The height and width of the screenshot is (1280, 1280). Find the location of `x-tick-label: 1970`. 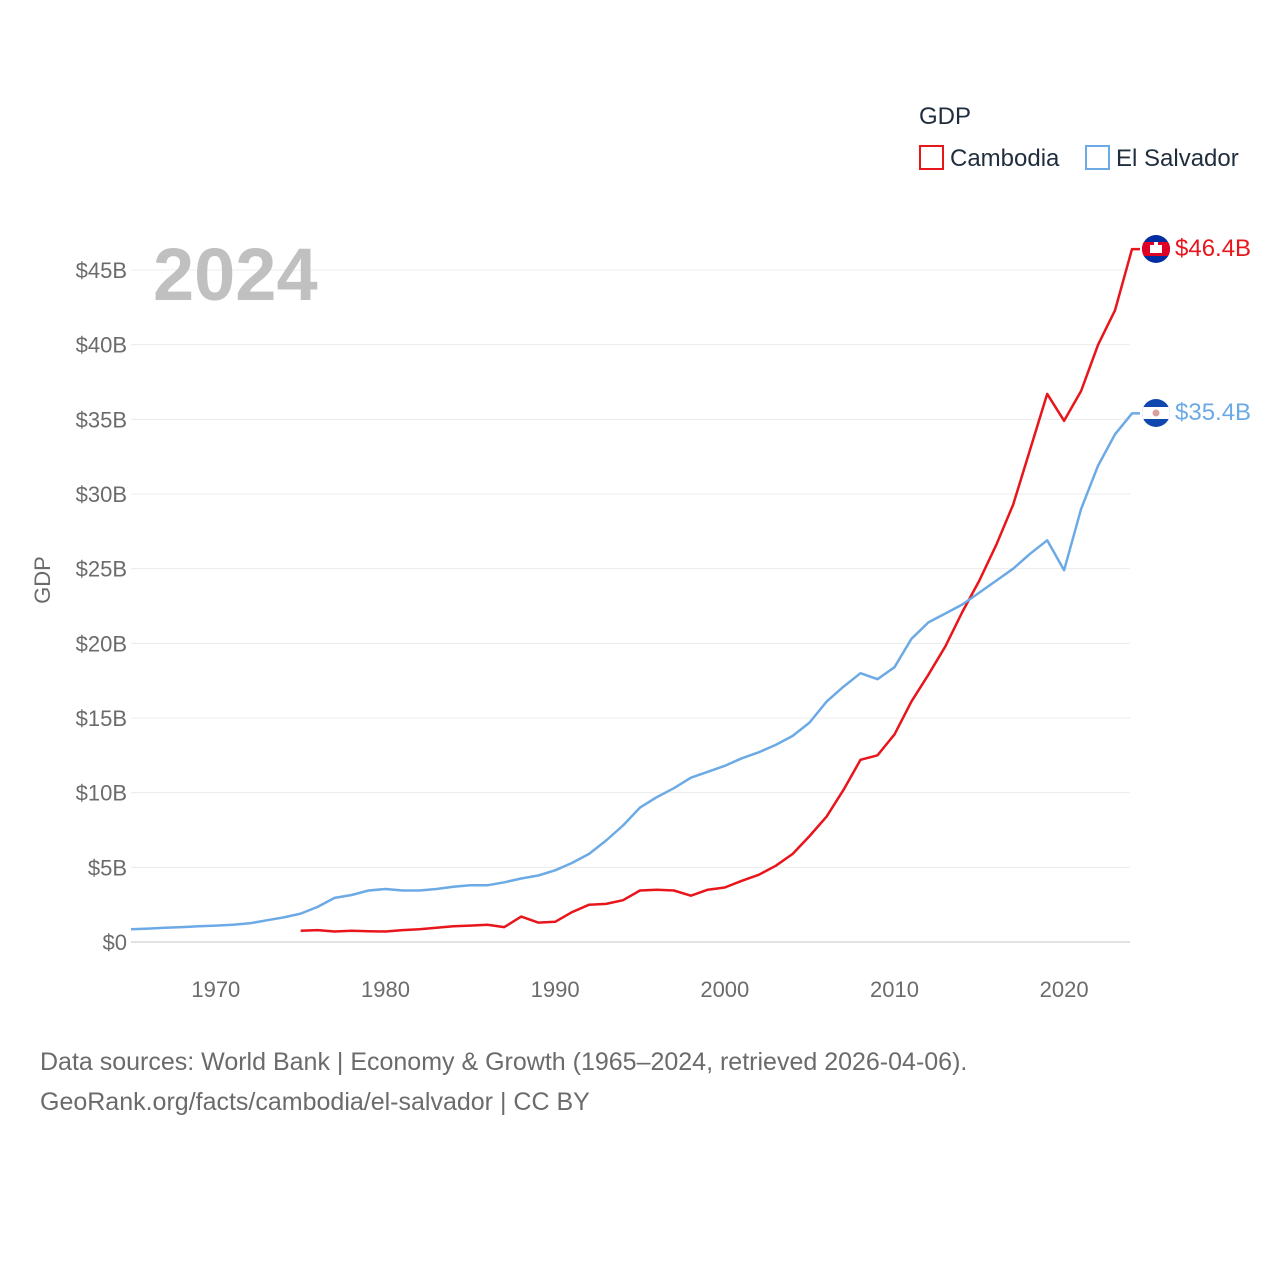

x-tick-label: 1970 is located at coordinates (215, 989).